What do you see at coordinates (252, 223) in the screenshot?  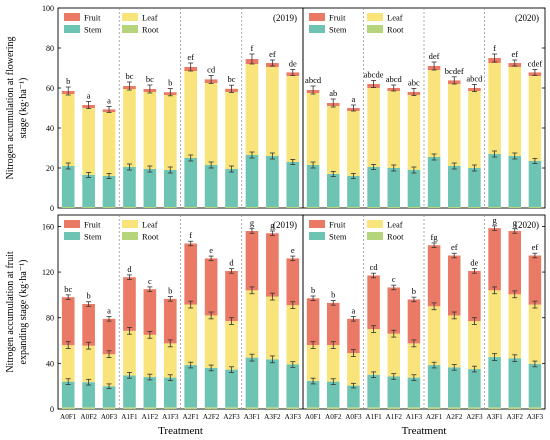 I see `sig-letter-A3F1: g` at bounding box center [252, 223].